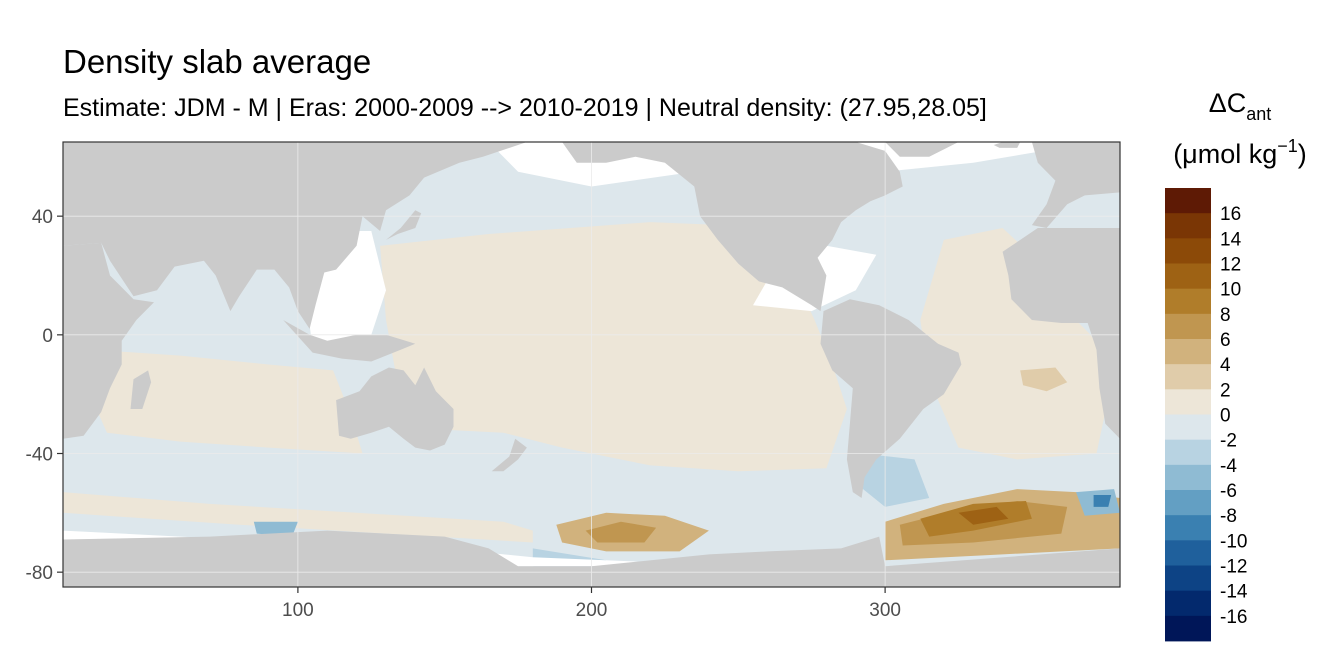 The width and height of the screenshot is (1344, 672). What do you see at coordinates (891, 398) in the screenshot?
I see `land-south-america` at bounding box center [891, 398].